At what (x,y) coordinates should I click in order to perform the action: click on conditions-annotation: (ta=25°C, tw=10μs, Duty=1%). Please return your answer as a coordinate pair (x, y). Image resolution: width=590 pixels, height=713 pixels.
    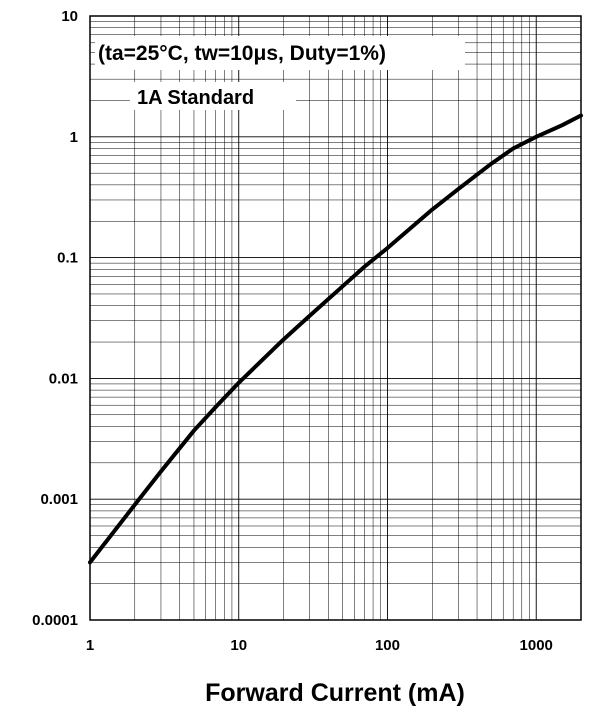
    Looking at the image, I should click on (242, 53).